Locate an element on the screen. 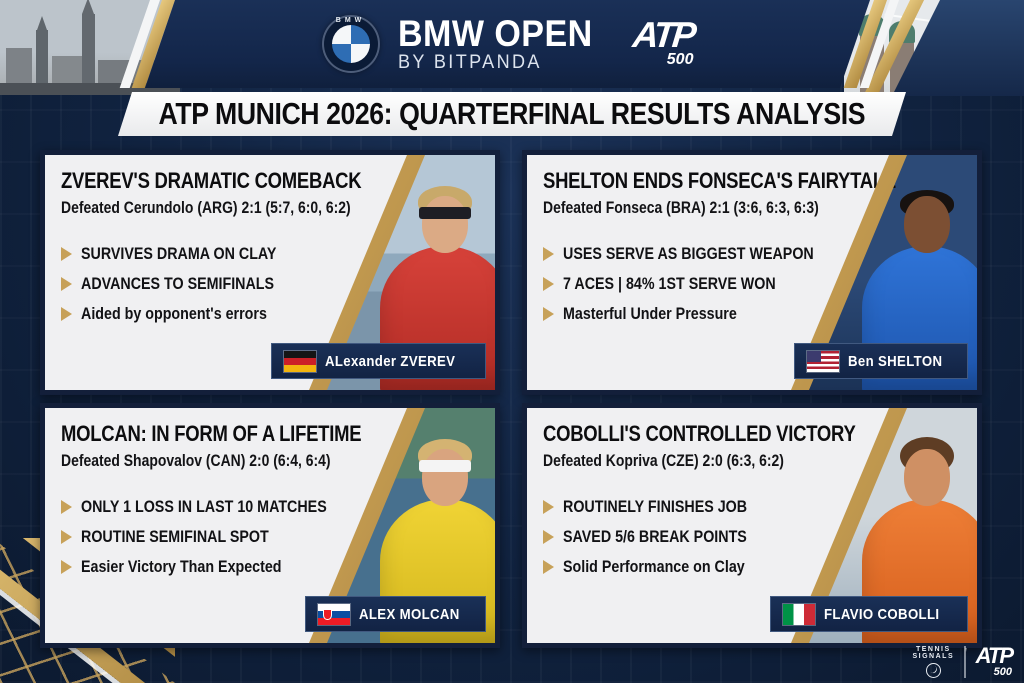 This screenshot has height=683, width=1024. list-item: USES SERVE AS BIGGEST WEAPON is located at coordinates (715, 254).